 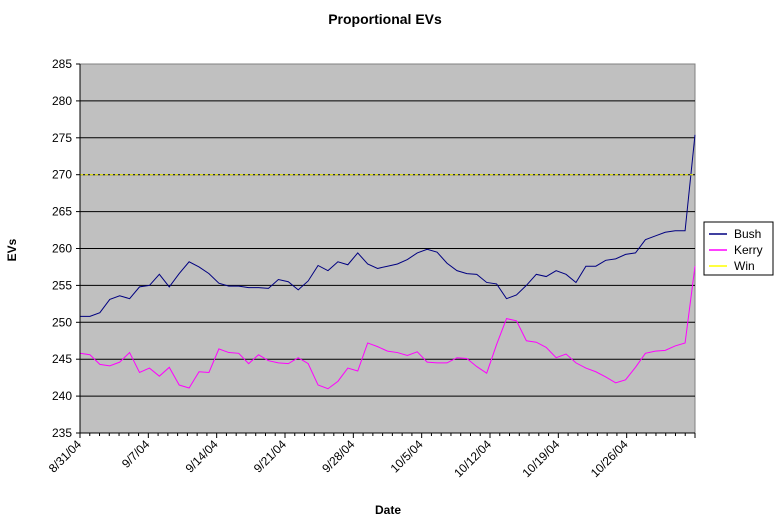 What do you see at coordinates (472, 458) in the screenshot?
I see `x-tick-label: 10/12/04` at bounding box center [472, 458].